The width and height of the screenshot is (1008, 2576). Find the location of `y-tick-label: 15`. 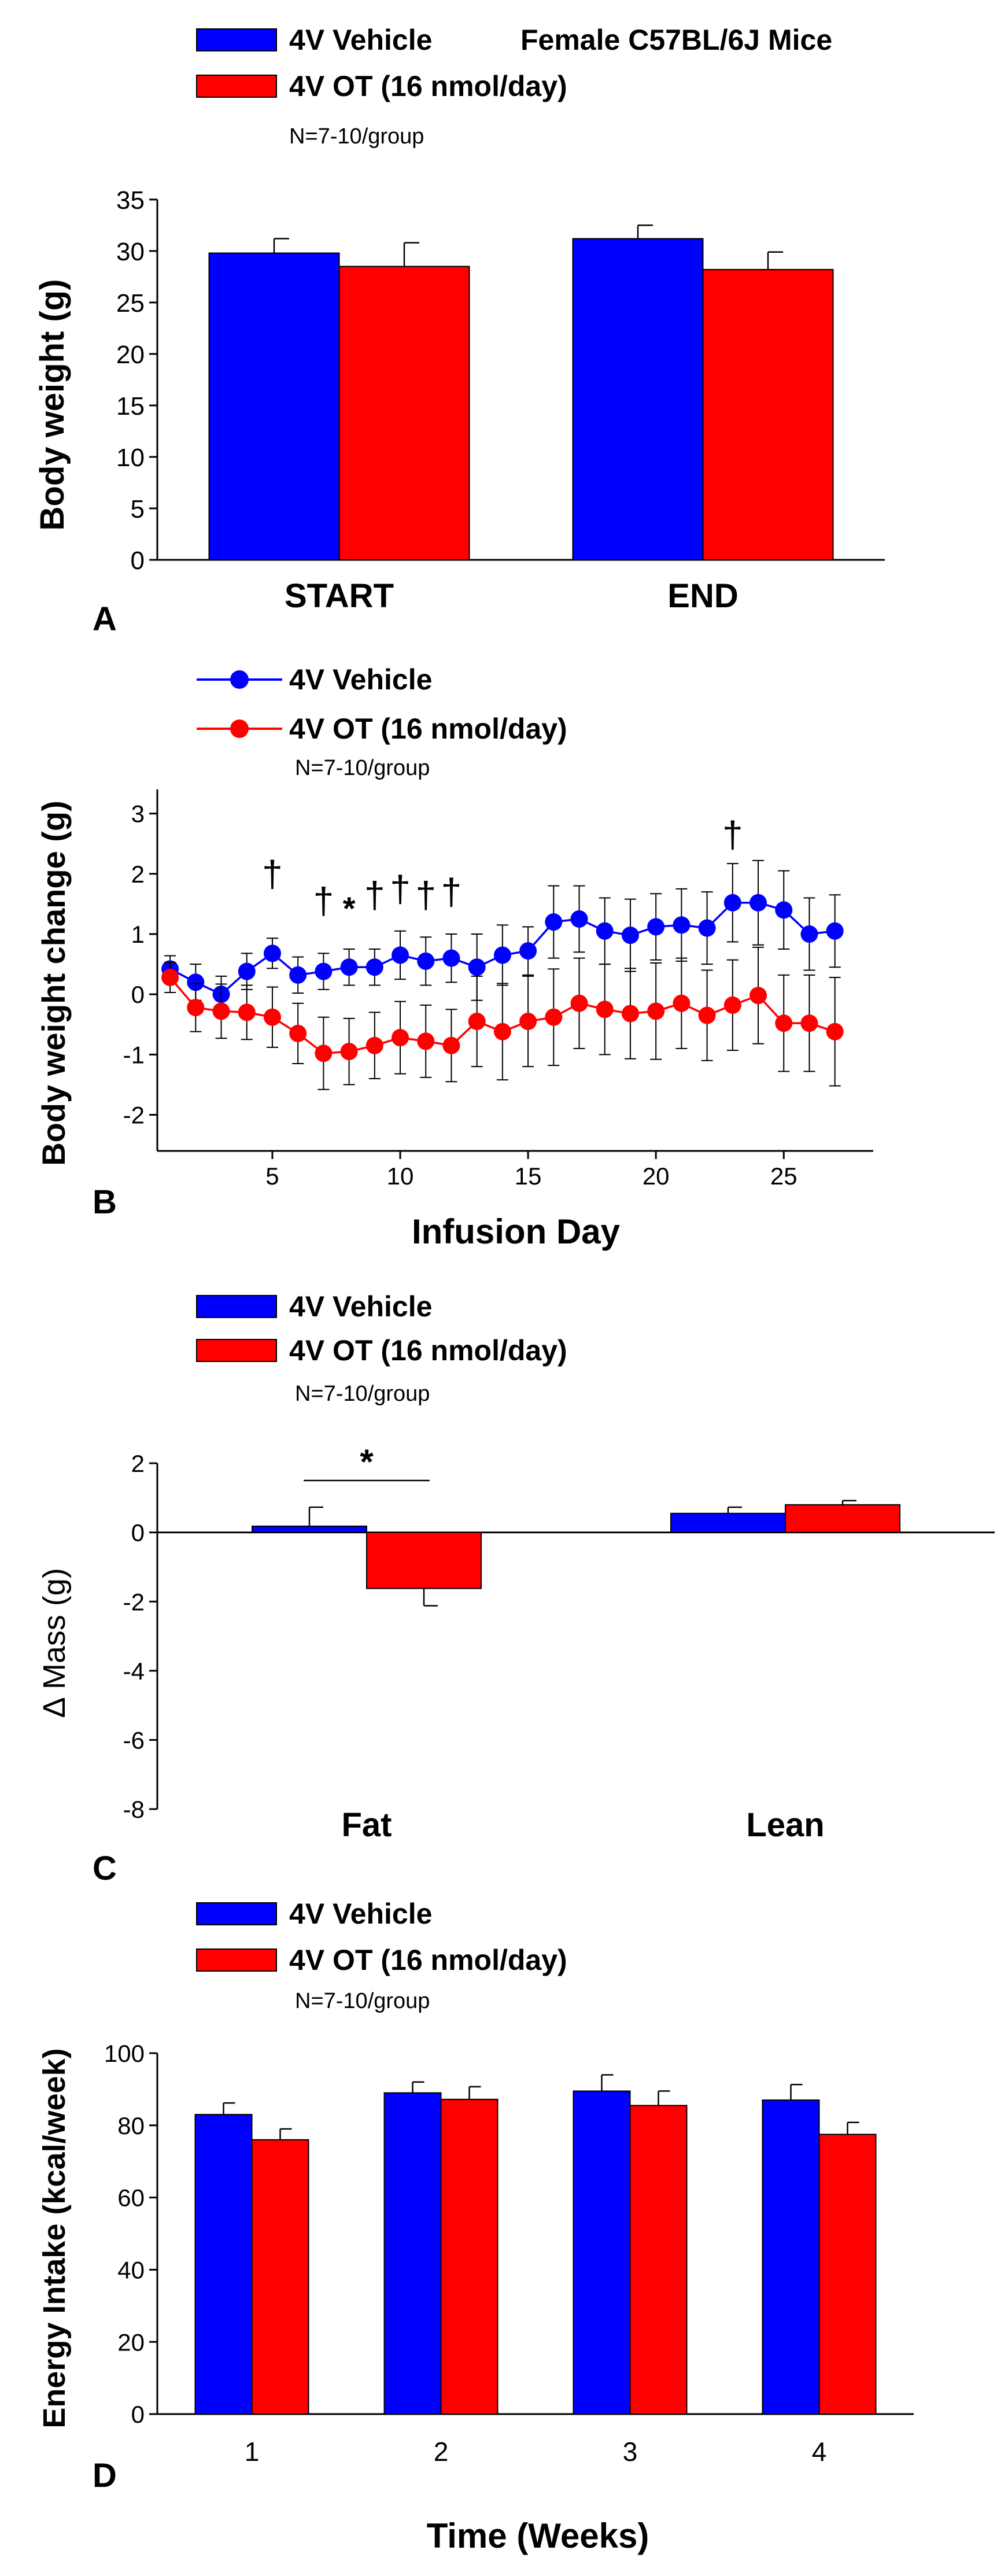

y-tick-label: 15 is located at coordinates (130, 406).